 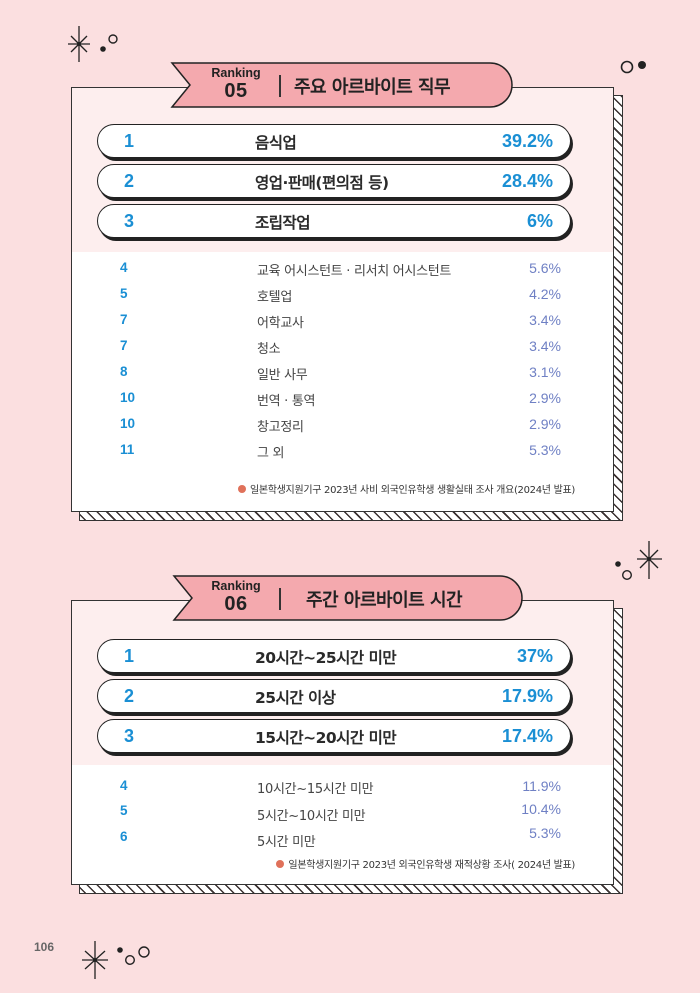 I want to click on ranking-number: 06, so click(x=236, y=603).